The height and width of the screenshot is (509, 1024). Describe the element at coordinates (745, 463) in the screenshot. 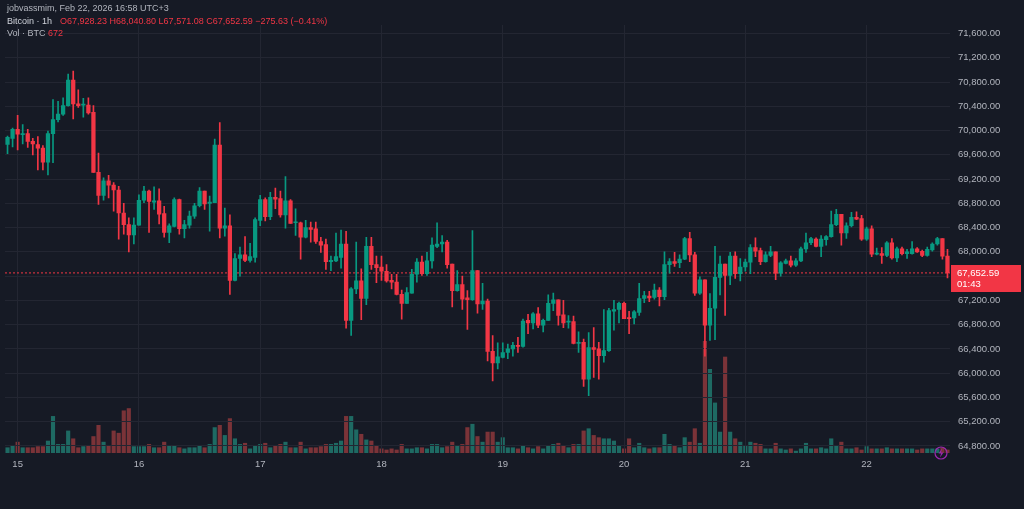

I see `x-tick-label: 21` at that location.